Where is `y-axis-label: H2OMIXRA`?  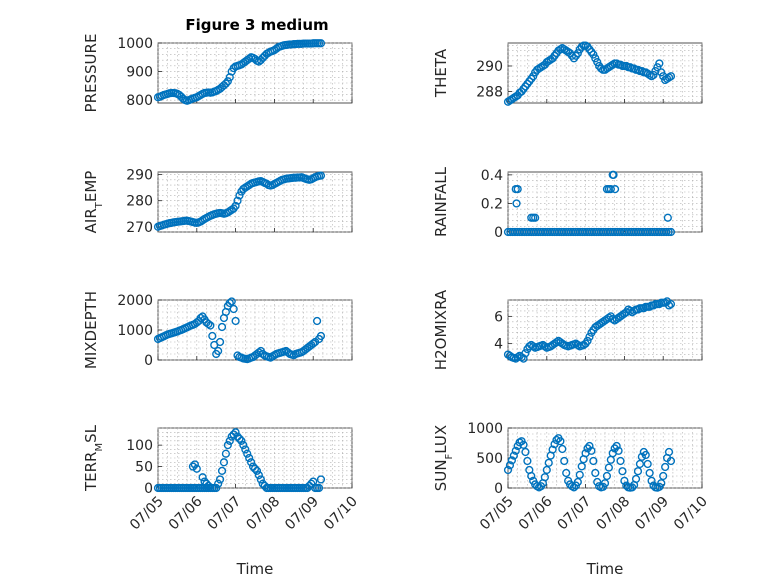
y-axis-label: H2OMIXRA is located at coordinates (441, 329).